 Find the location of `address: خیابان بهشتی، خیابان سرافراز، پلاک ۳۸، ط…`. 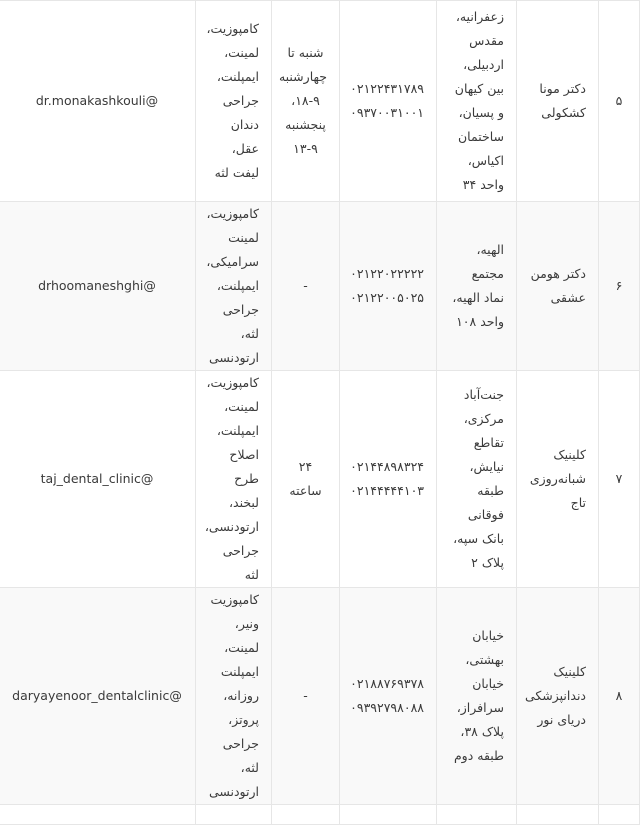

address: خیابان بهشتی، خیابان سرافراز، پلاک ۳۸، ط… is located at coordinates (476, 696).